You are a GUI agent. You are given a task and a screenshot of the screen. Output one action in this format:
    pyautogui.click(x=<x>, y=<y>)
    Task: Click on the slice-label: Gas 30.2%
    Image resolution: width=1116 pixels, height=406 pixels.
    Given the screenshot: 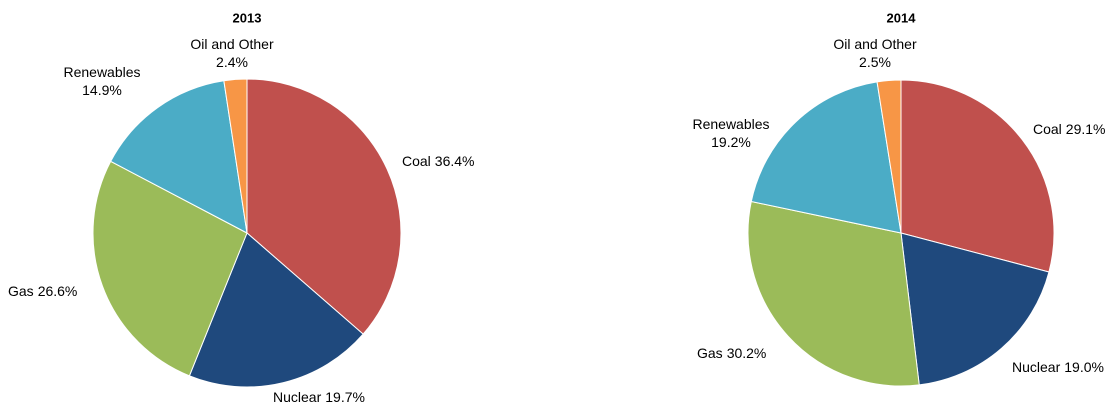 What is the action you would take?
    pyautogui.click(x=731, y=353)
    